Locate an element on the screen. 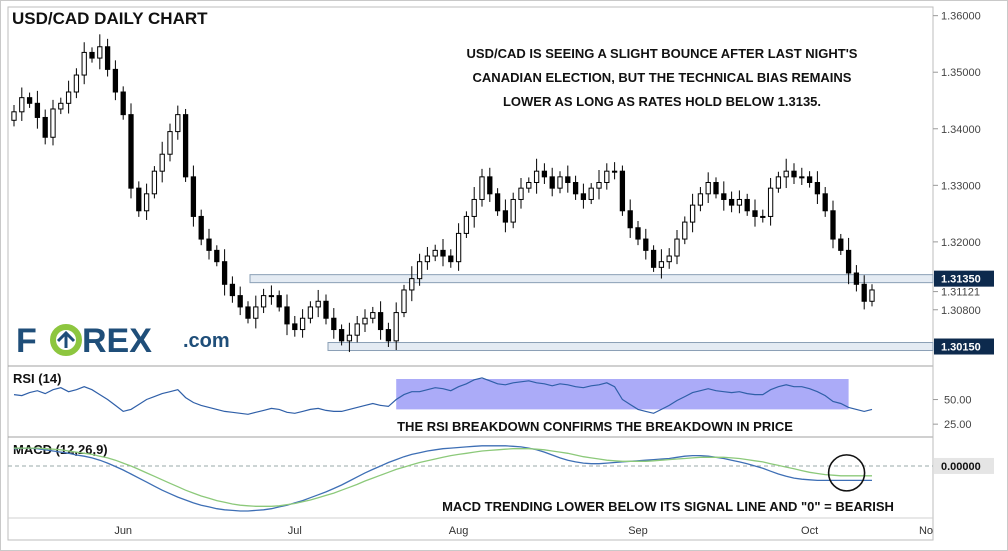 The image size is (1008, 551). time-tick-label: Aug is located at coordinates (459, 531).